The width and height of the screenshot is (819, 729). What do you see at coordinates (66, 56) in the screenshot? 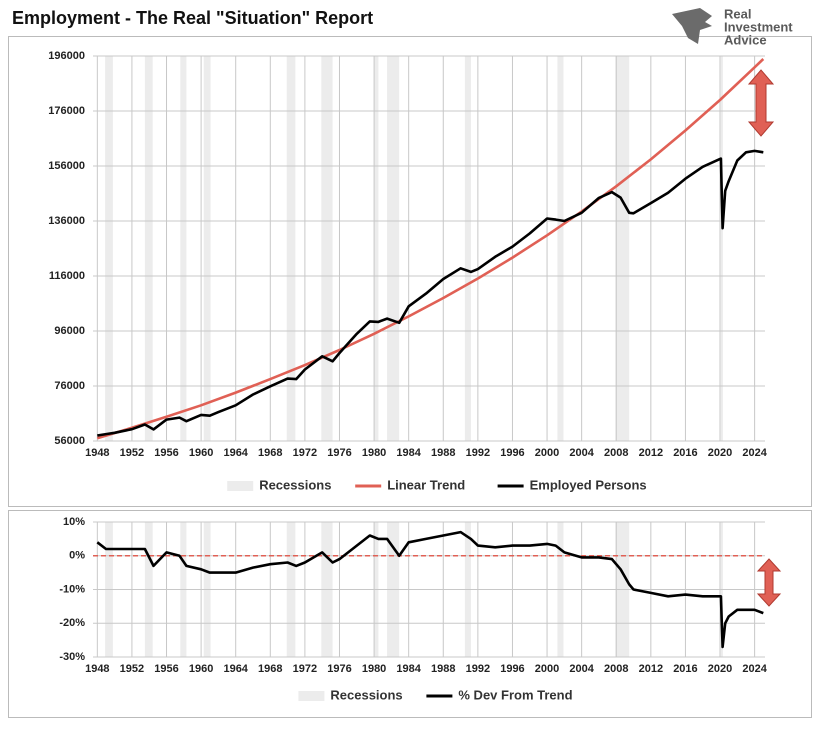
I see `y-tick-label: 196000` at bounding box center [66, 56].